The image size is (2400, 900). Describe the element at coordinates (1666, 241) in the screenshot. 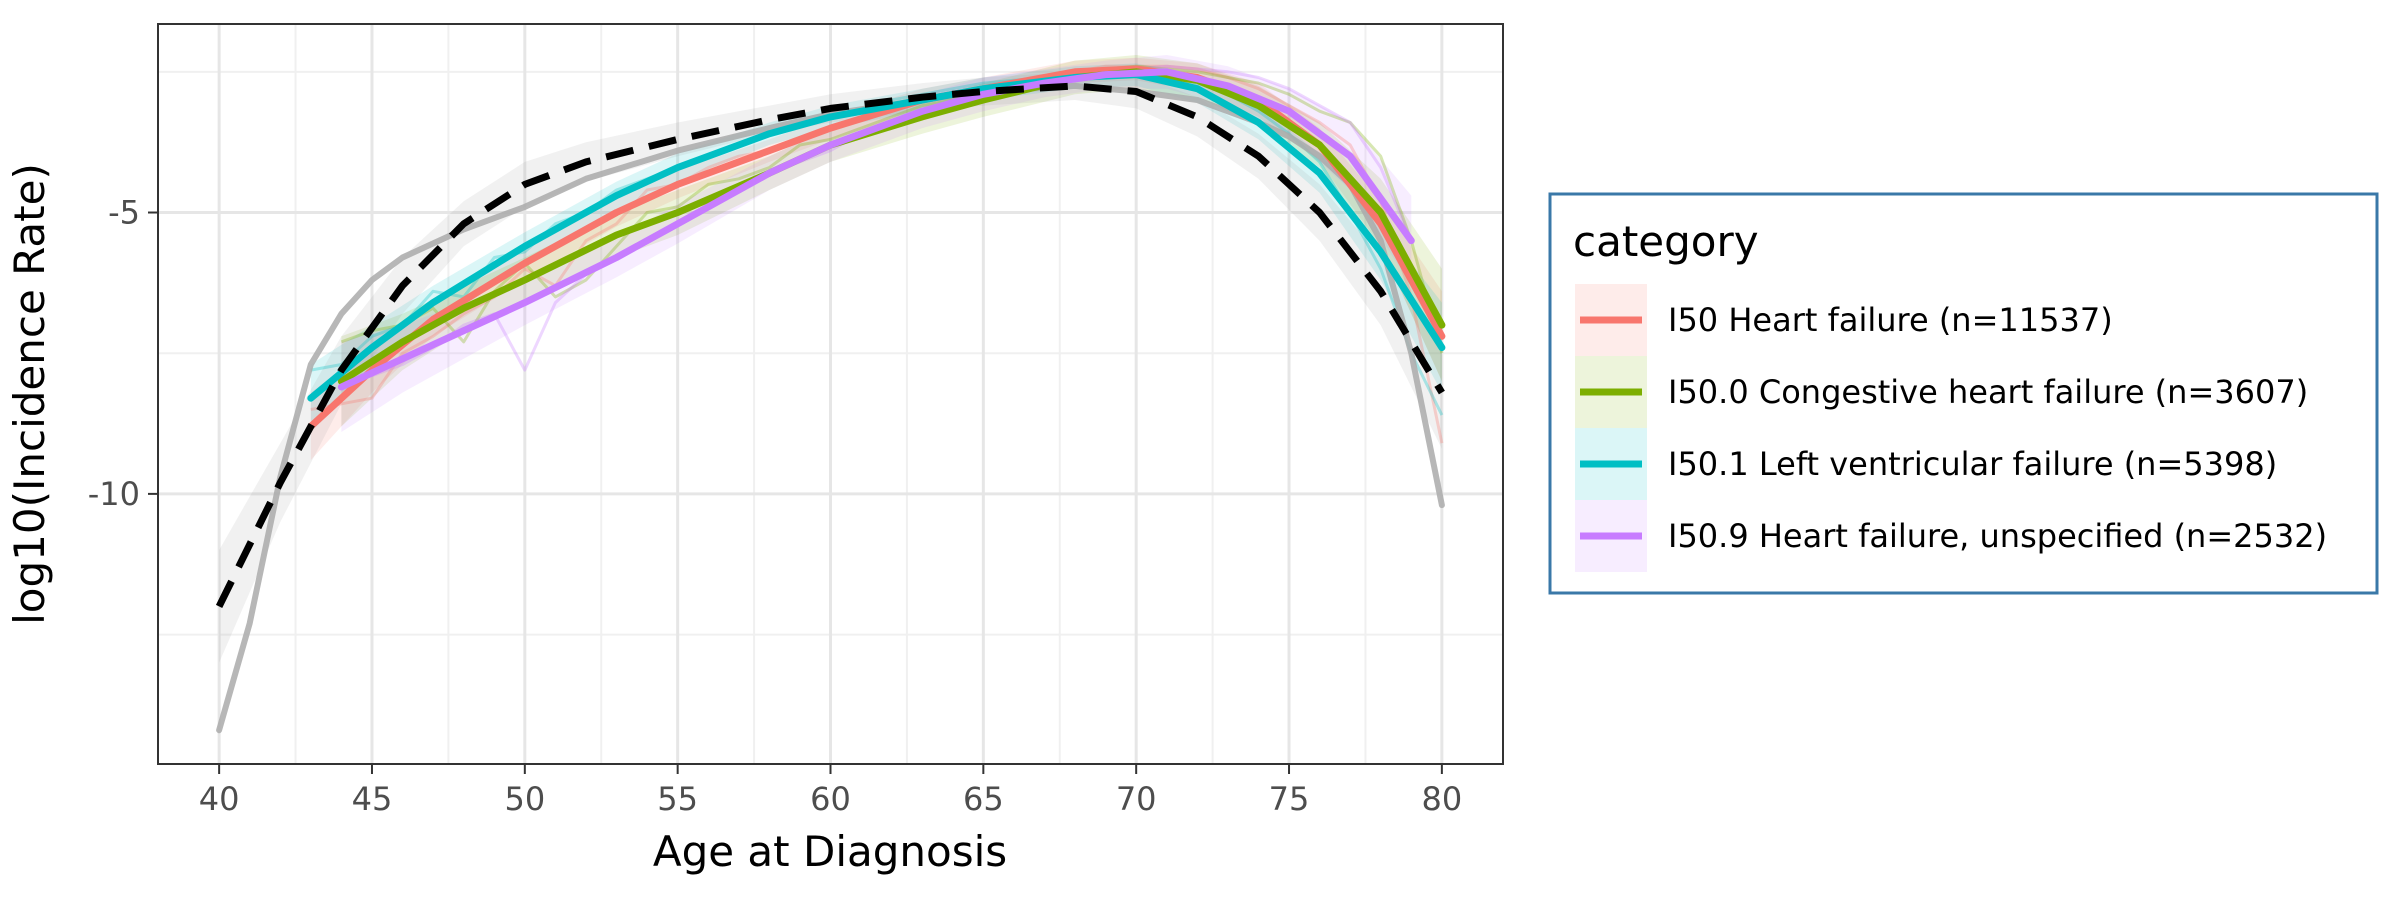

I see `legend-title: category` at that location.